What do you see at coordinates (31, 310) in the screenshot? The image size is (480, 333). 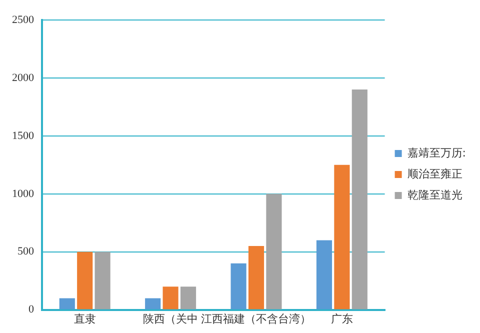 I see `y-tick-label: 0` at bounding box center [31, 310].